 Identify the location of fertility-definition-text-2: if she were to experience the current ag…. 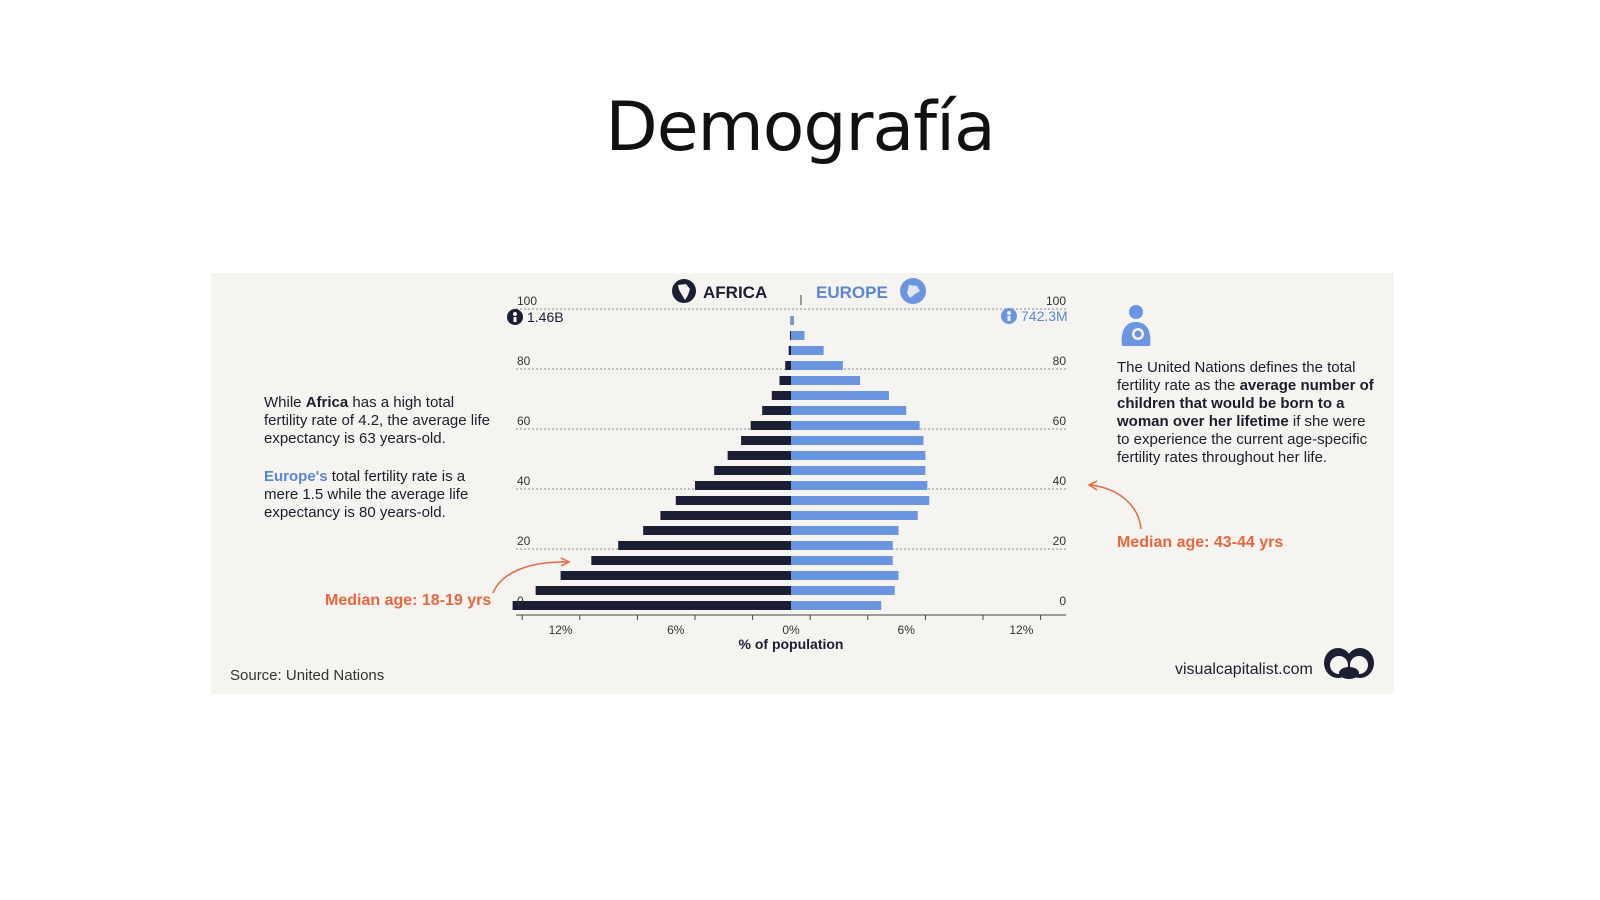
(1242, 439).